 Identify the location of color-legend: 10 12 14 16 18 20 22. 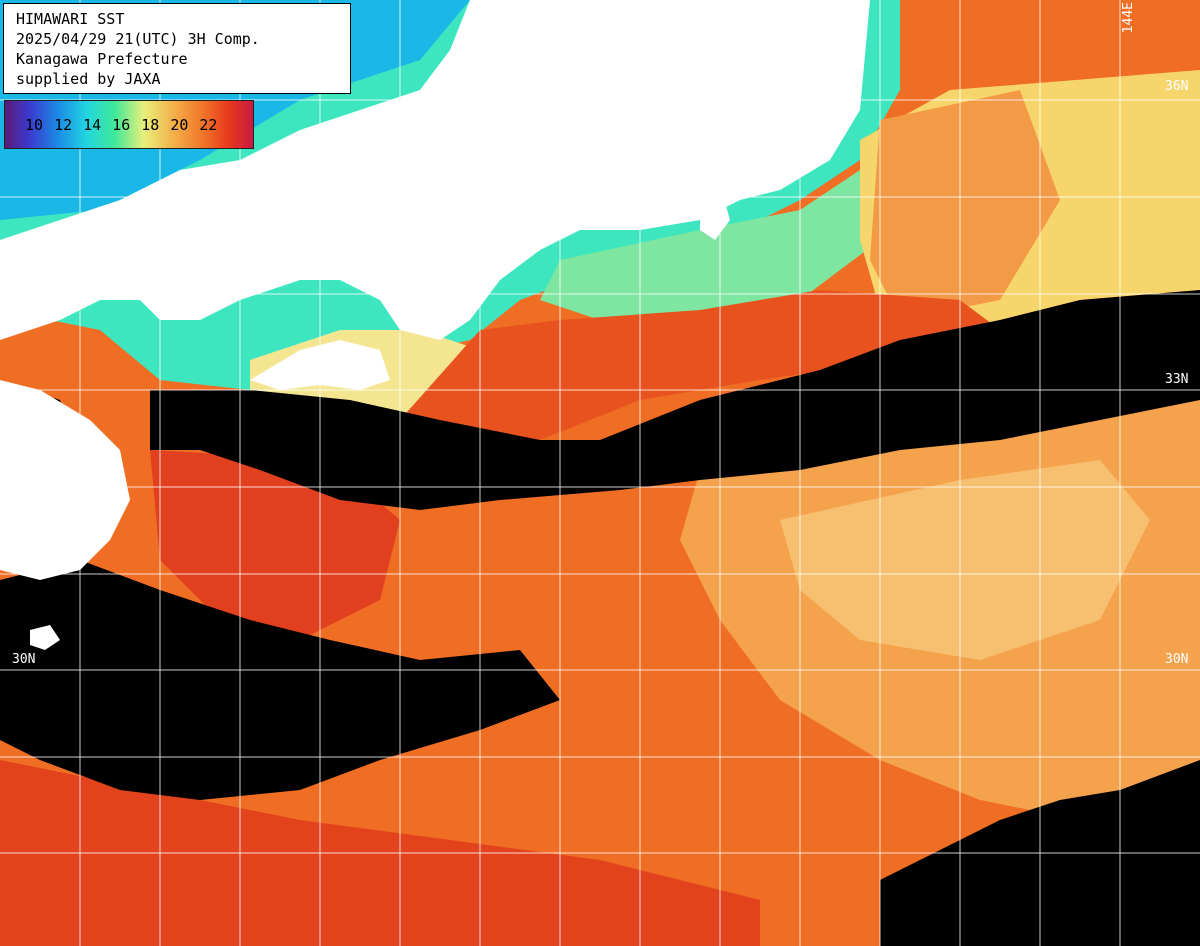
(129, 124).